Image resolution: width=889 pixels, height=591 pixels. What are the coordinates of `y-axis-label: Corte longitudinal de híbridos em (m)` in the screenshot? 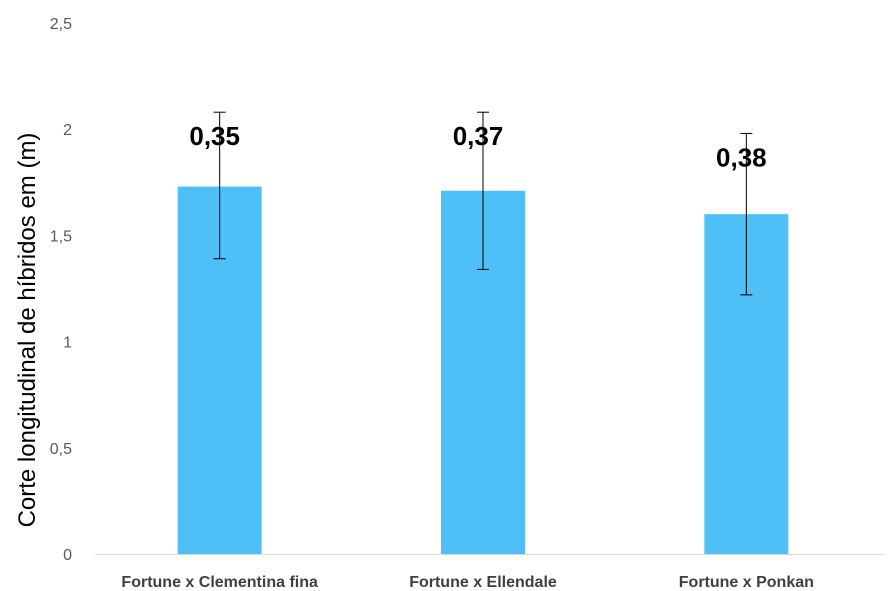 It's located at (27, 330).